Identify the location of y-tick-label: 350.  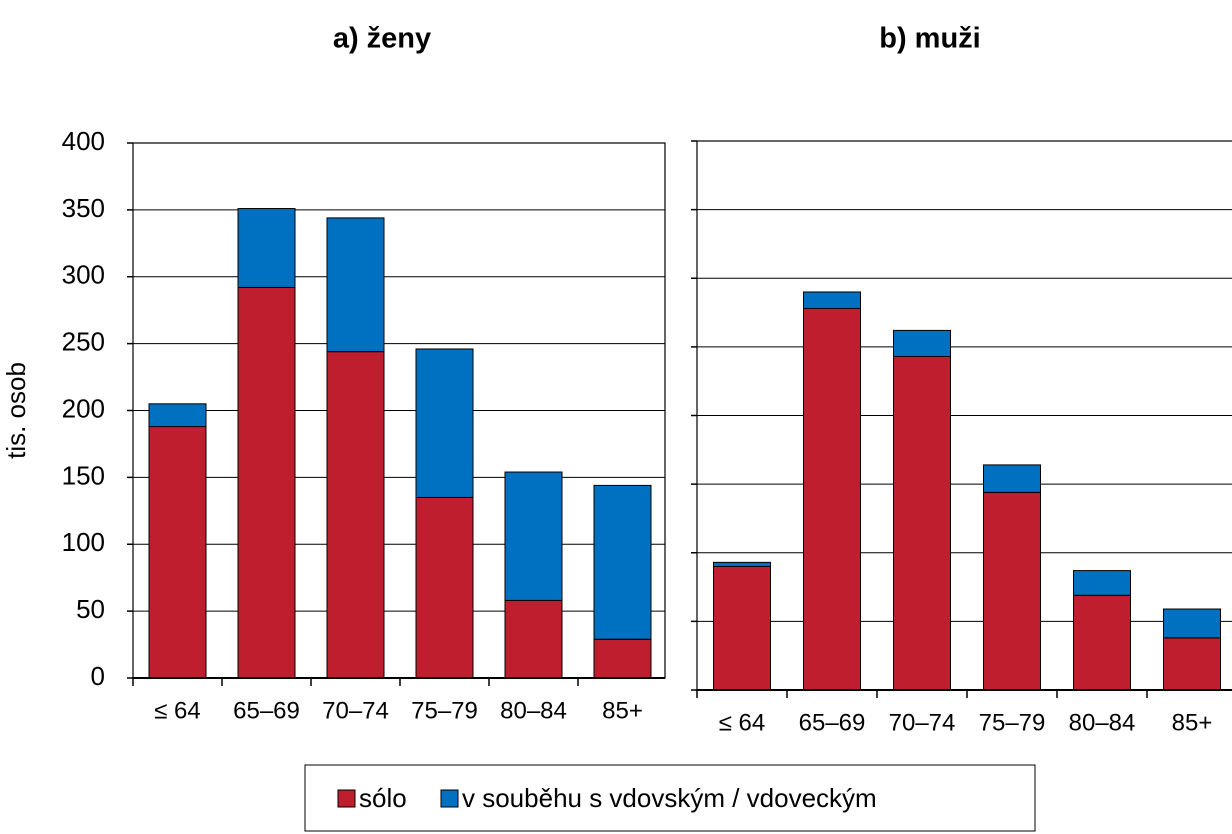
(83, 208).